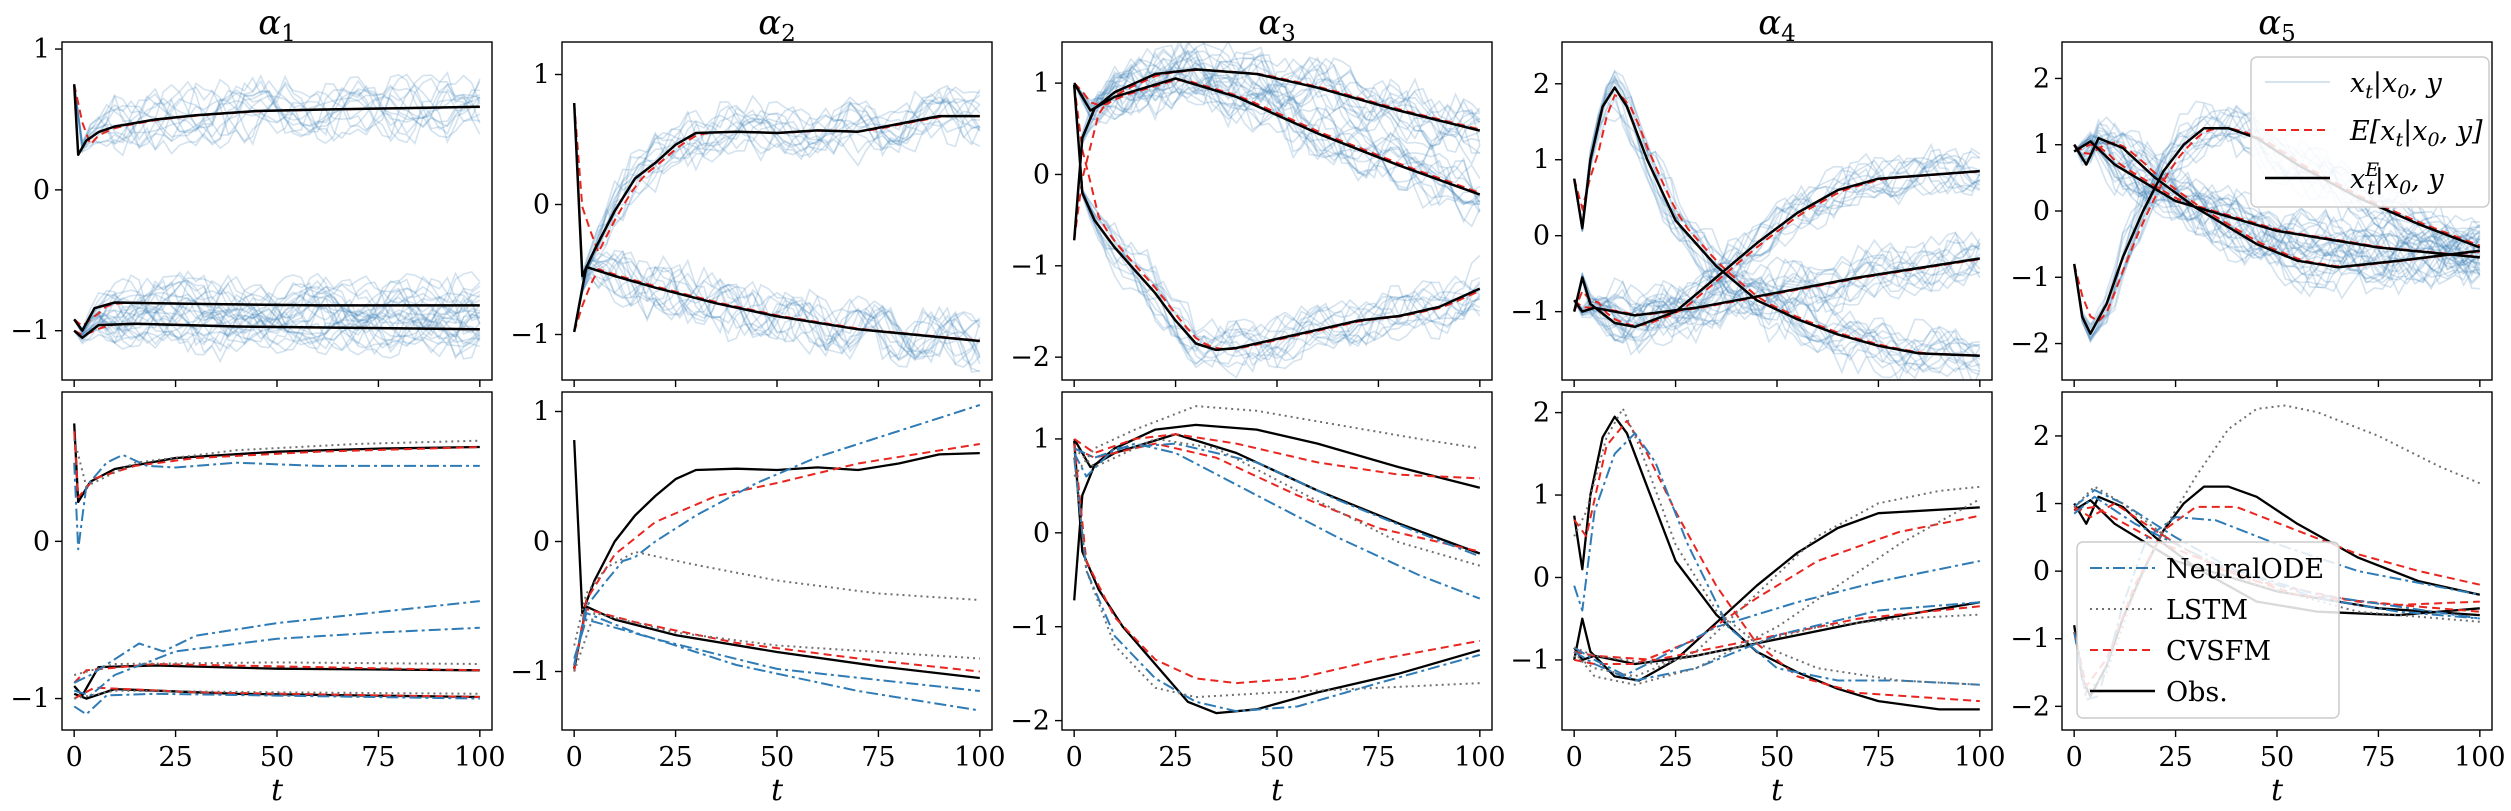 The height and width of the screenshot is (811, 2511). Describe the element at coordinates (2074, 757) in the screenshot. I see `x-tick-label: 0` at that location.